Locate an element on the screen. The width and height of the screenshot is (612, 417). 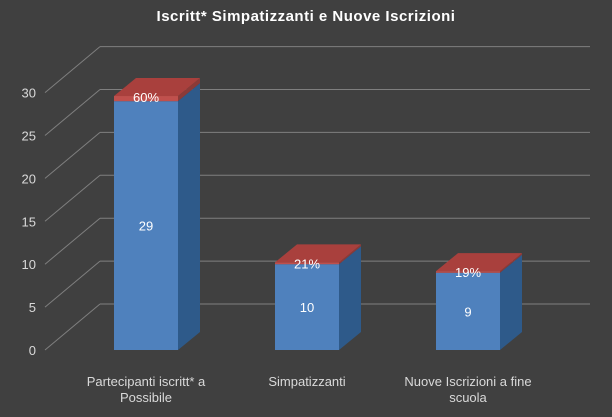
data-label: 9 is located at coordinates (467, 311).